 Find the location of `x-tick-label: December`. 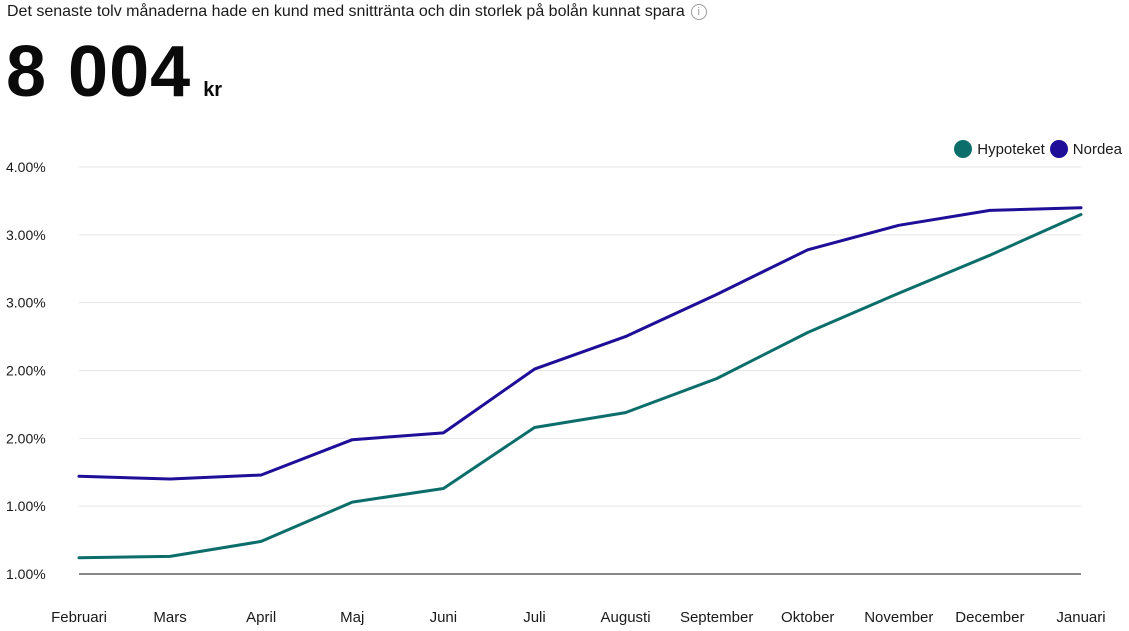

x-tick-label: December is located at coordinates (989, 617).